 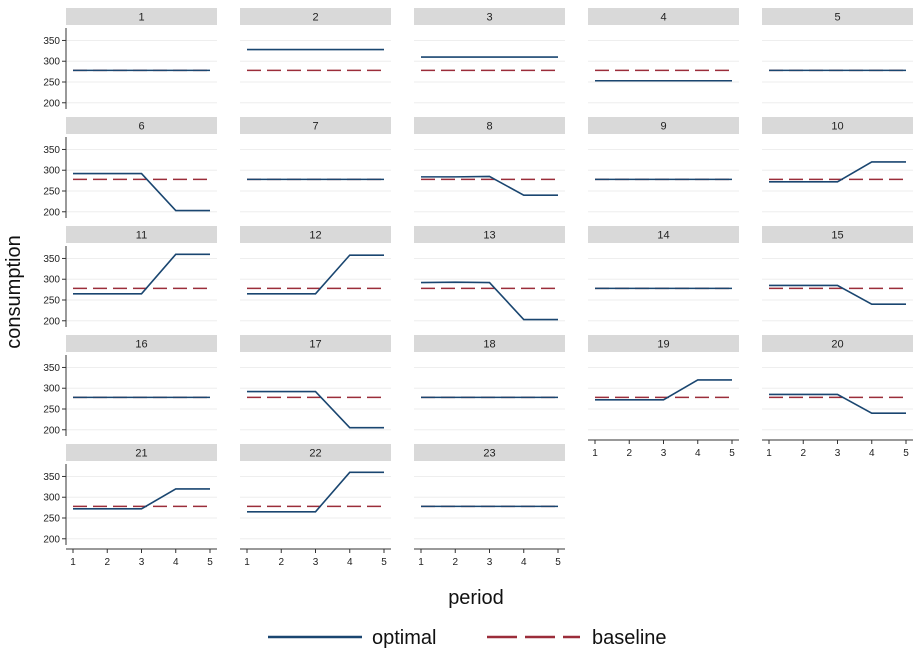 I want to click on panel-label: 17, so click(x=315, y=345).